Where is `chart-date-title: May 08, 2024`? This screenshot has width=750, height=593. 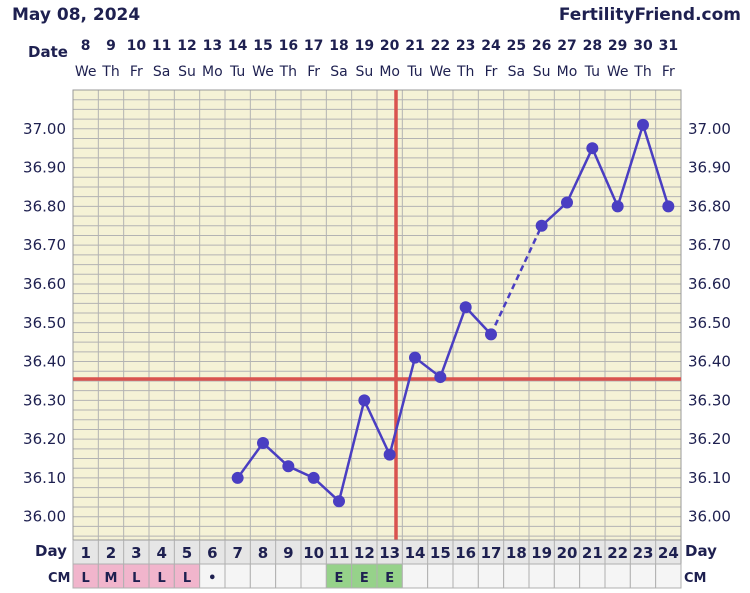
chart-date-title: May 08, 2024 is located at coordinates (76, 15).